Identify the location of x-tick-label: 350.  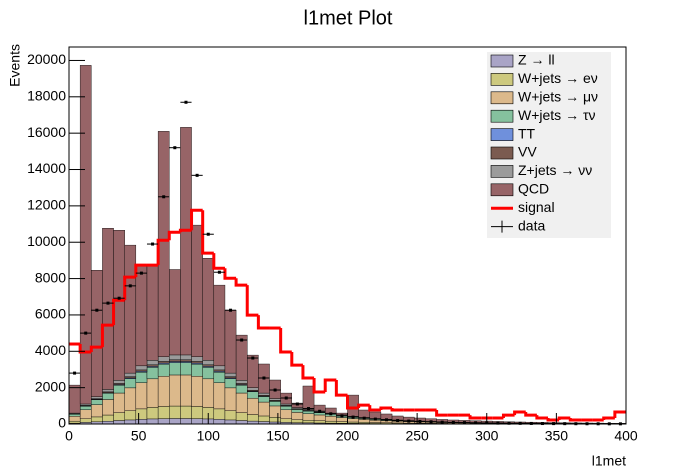
(557, 436).